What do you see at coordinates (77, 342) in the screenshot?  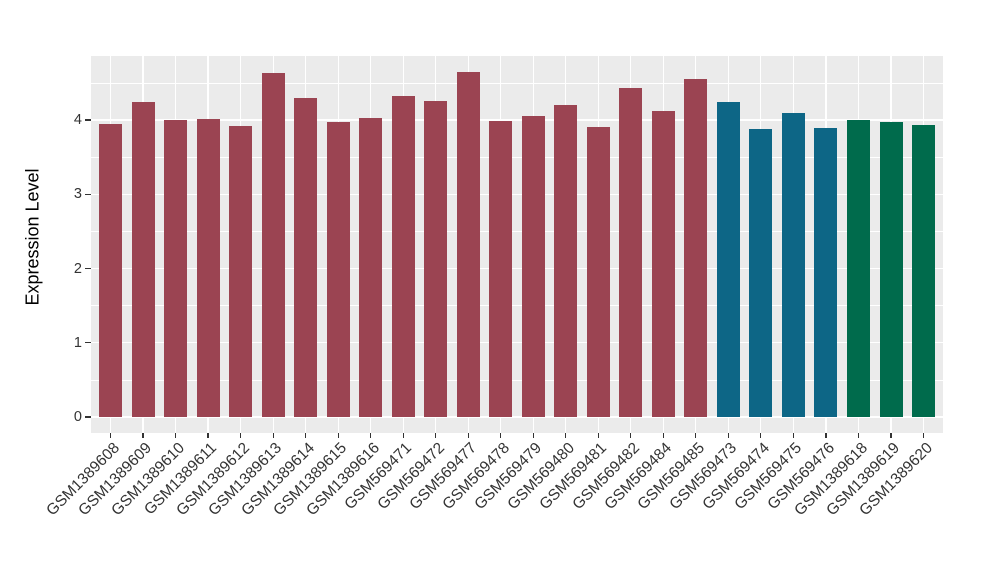 I see `y-tick-label: 1` at bounding box center [77, 342].